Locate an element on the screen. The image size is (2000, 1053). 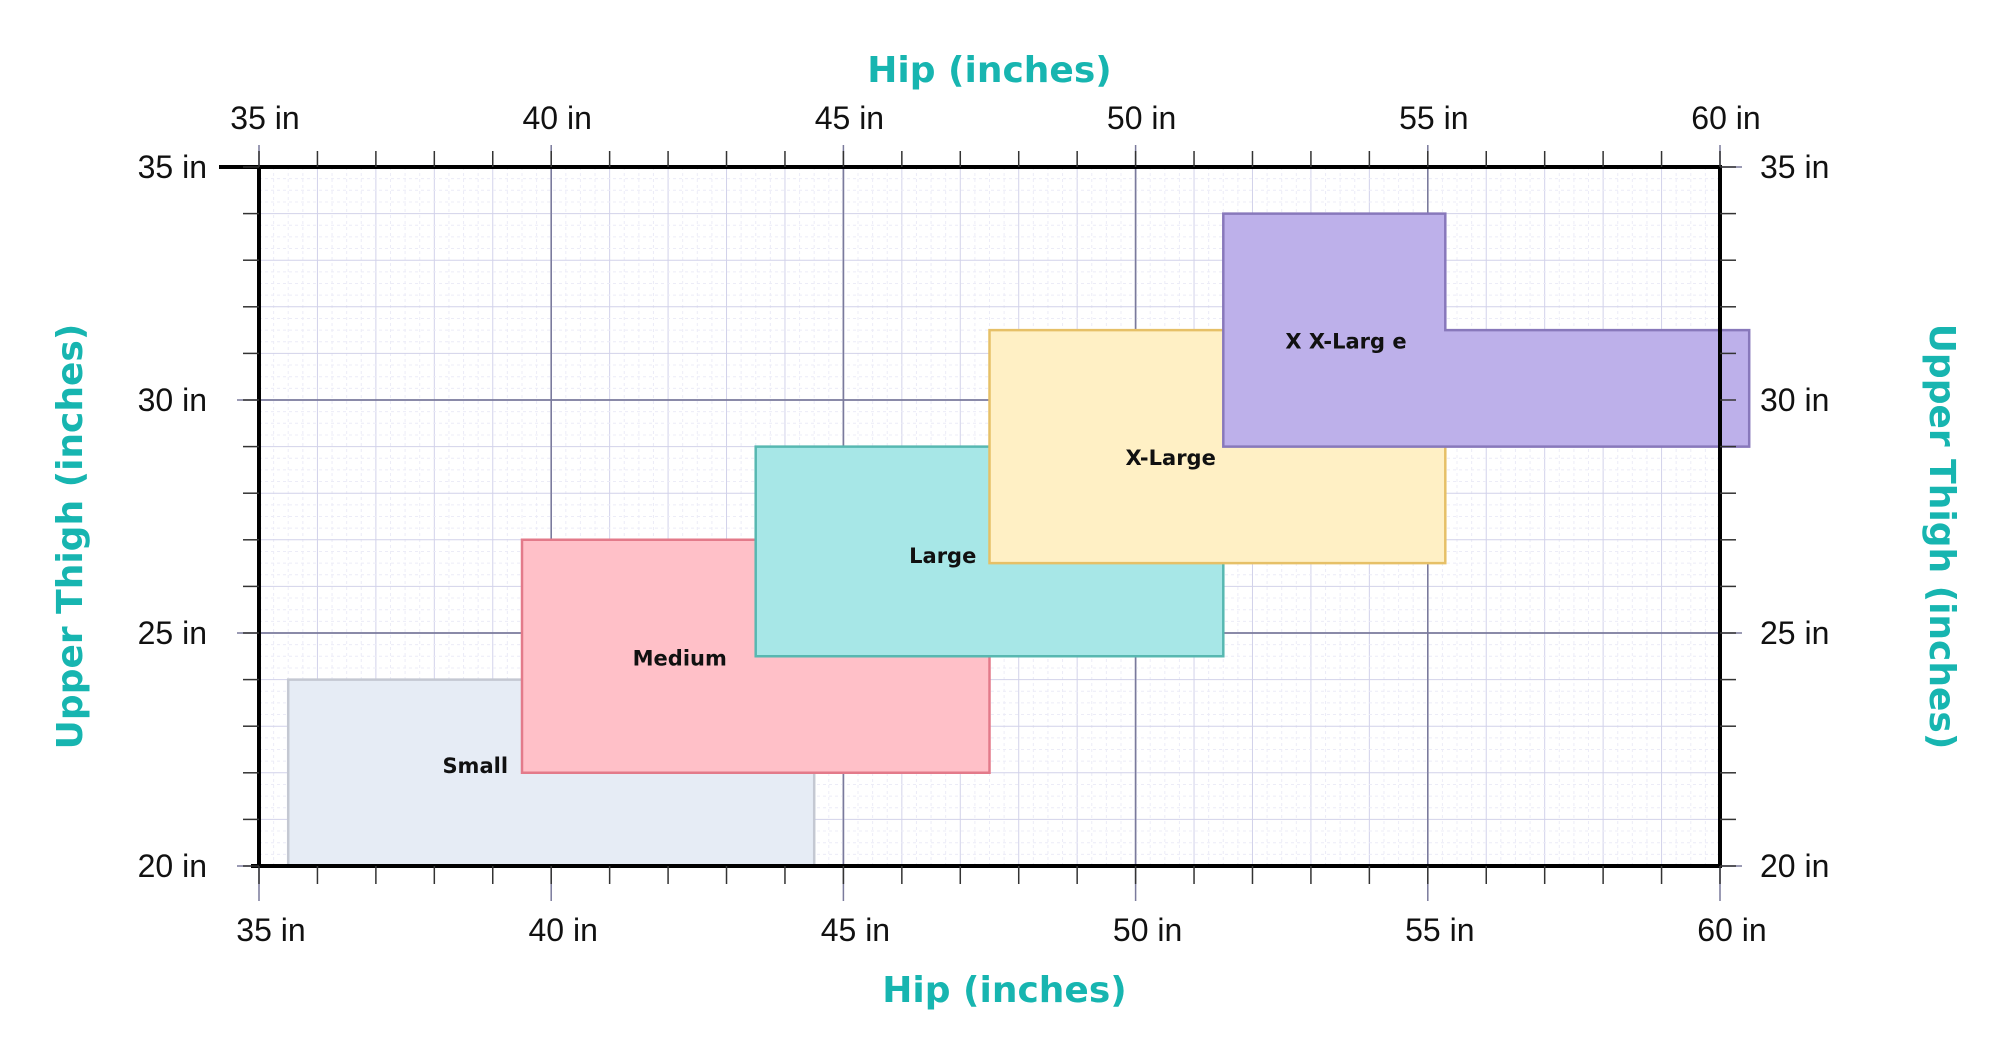
y-tick-label-right: 25 in is located at coordinates (1794, 633).